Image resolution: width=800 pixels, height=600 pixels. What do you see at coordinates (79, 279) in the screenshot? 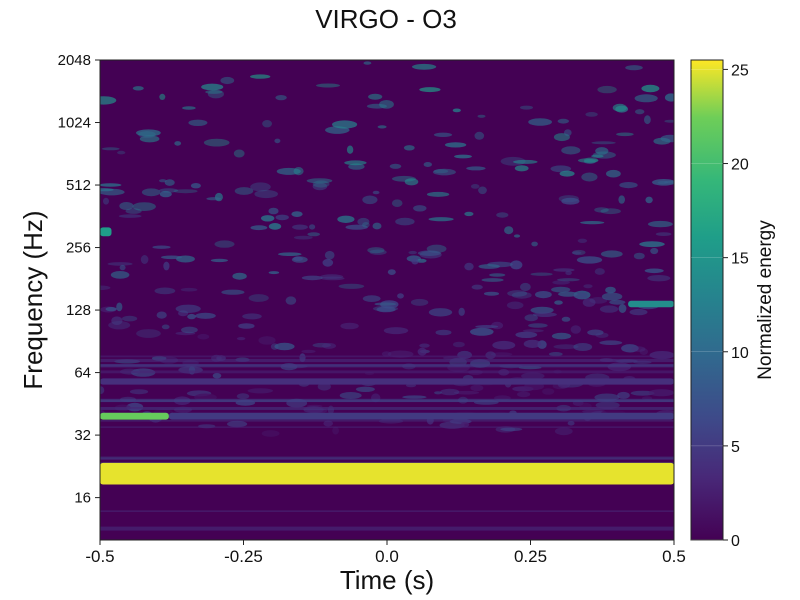
I see `y-axis: 16 32 64 128 256 512 1024 2048` at bounding box center [79, 279].